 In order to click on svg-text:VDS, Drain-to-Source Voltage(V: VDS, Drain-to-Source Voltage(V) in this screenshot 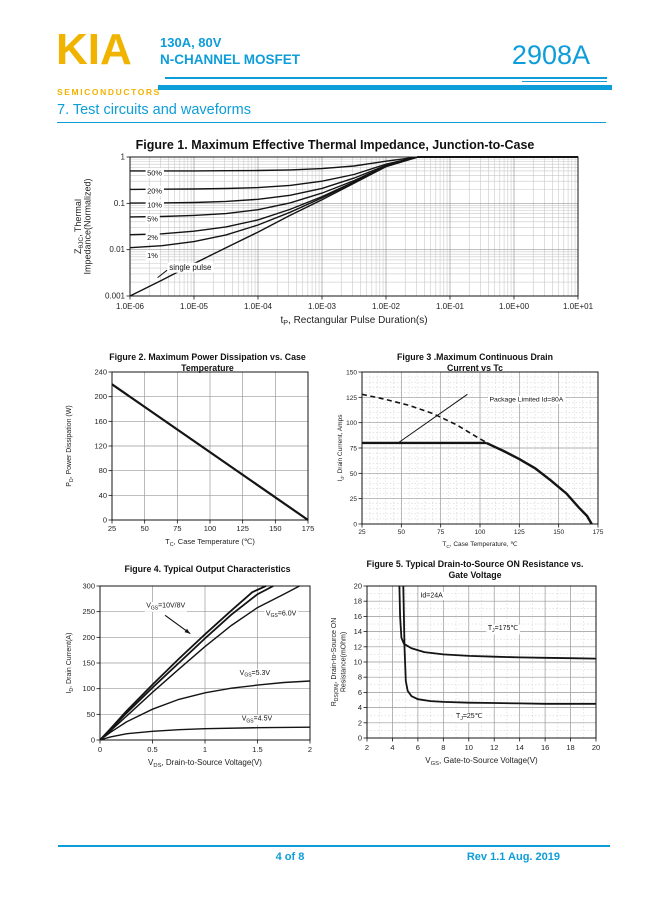, I will do `click(205, 763)`.